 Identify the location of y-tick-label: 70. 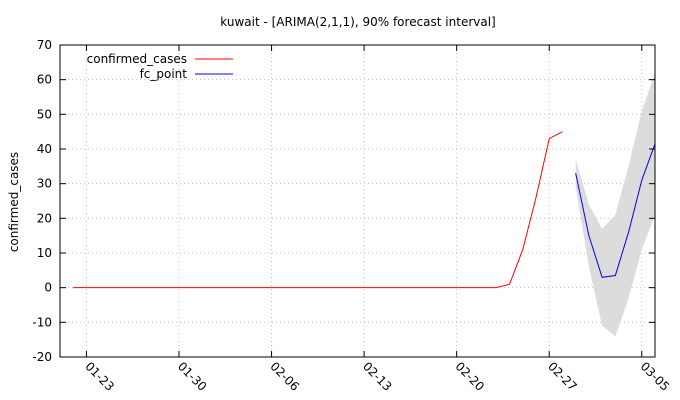
(44, 45).